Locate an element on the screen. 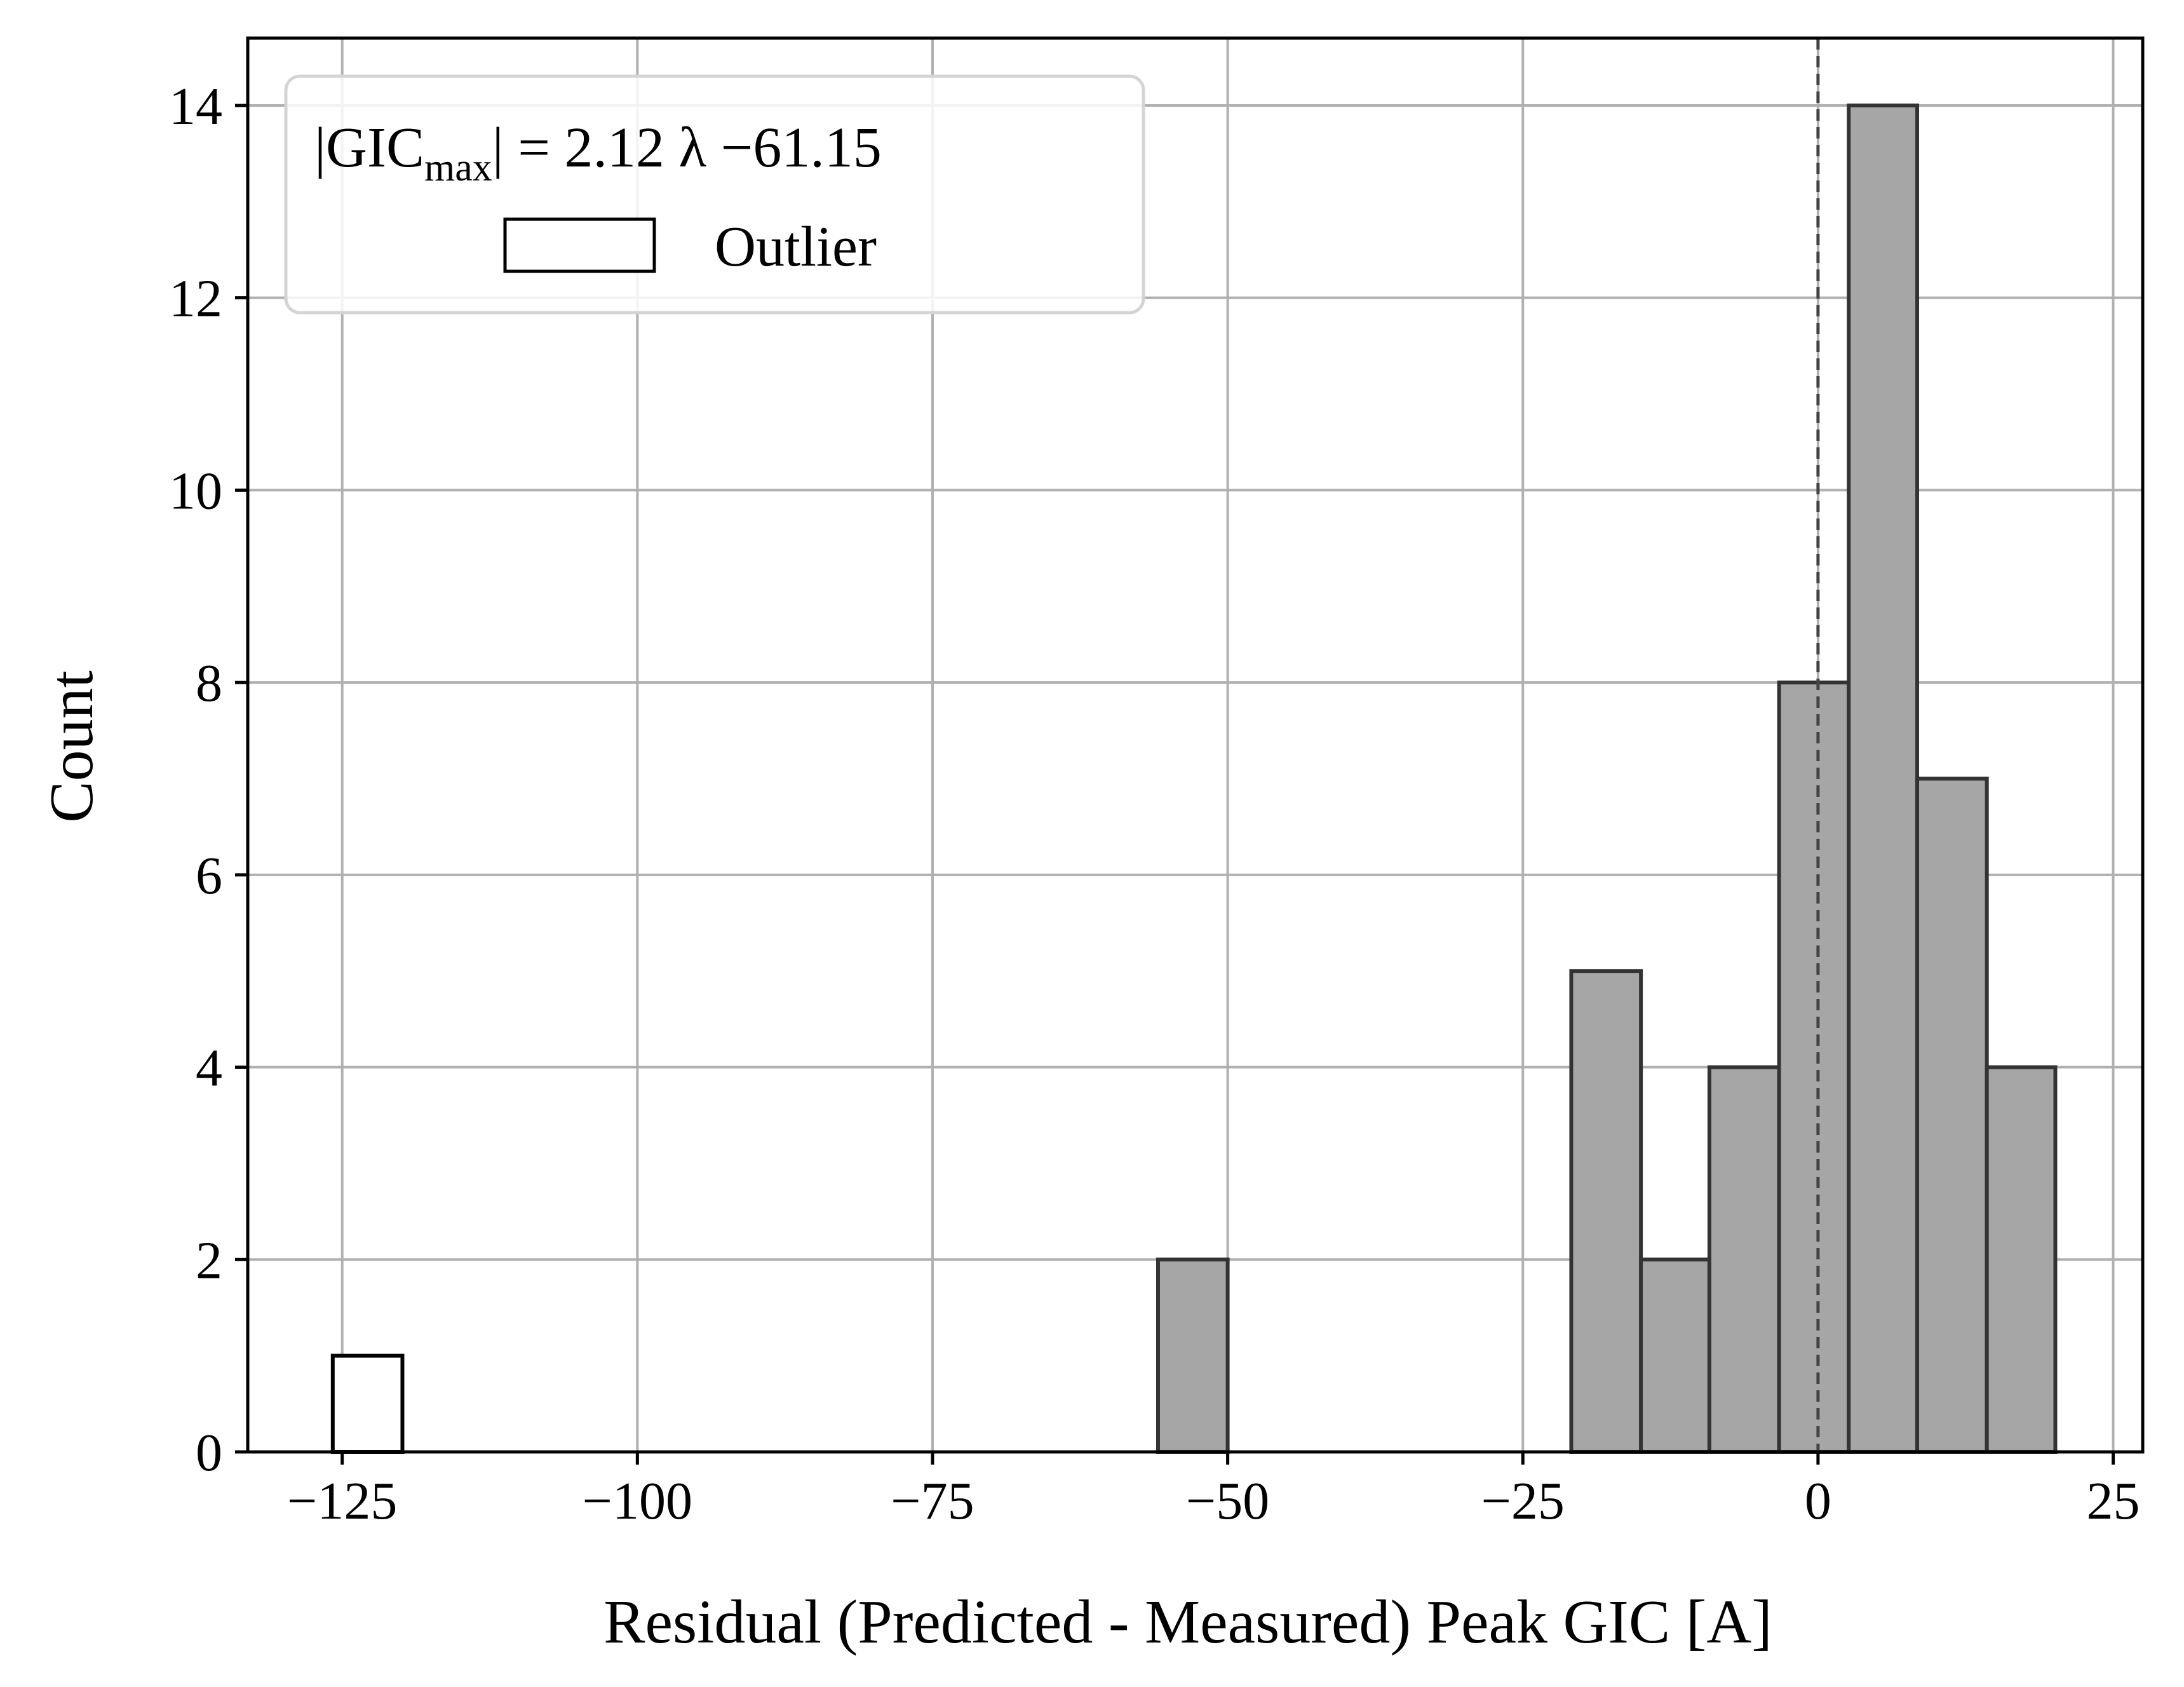 The height and width of the screenshot is (1687, 2184). x-tick-label-3: −50 is located at coordinates (1227, 1501).